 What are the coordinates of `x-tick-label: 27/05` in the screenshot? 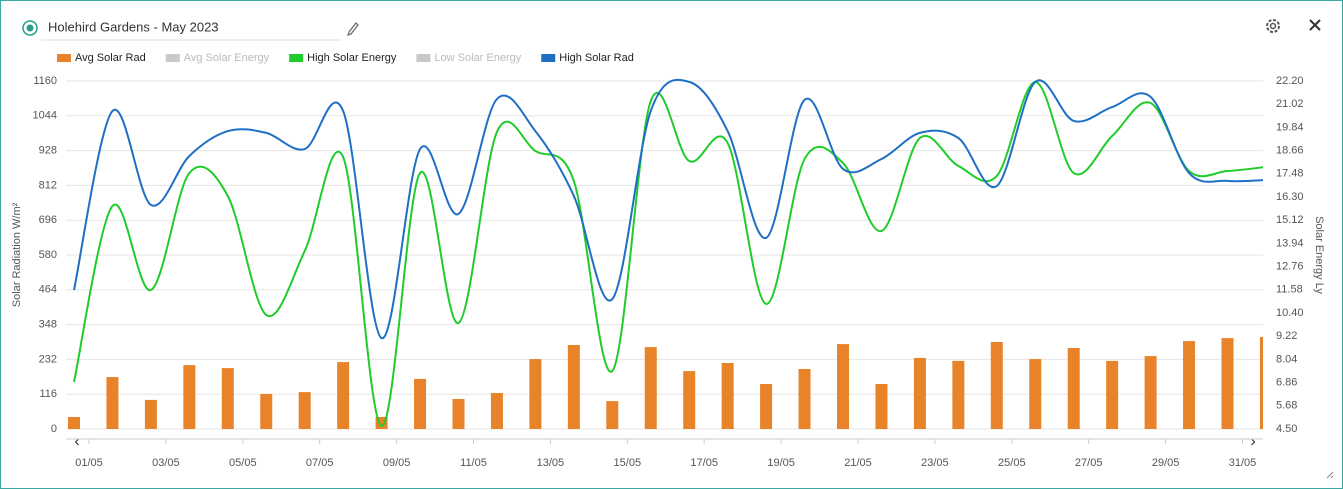 It's located at (1089, 463).